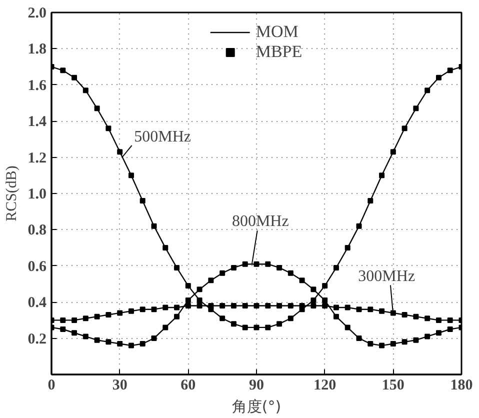 This screenshot has width=479, height=418. I want to click on y-tick-label: 1.0, so click(37, 194).